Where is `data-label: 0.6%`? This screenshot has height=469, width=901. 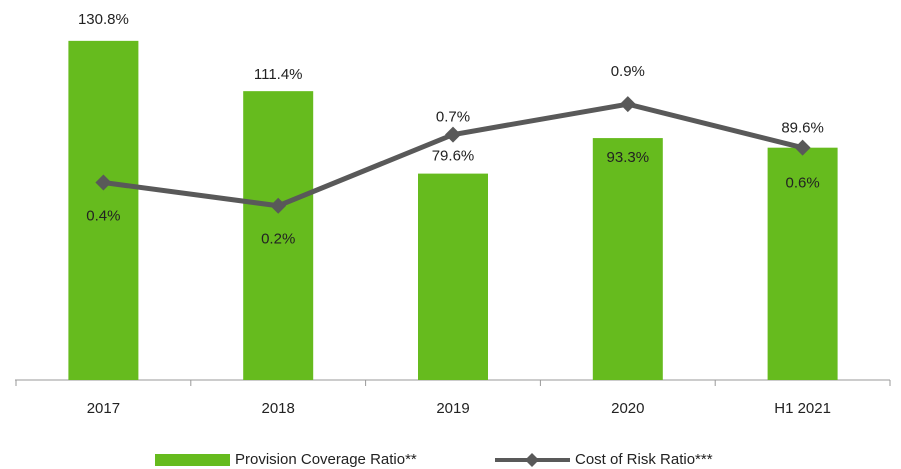
data-label: 0.6% is located at coordinates (802, 183).